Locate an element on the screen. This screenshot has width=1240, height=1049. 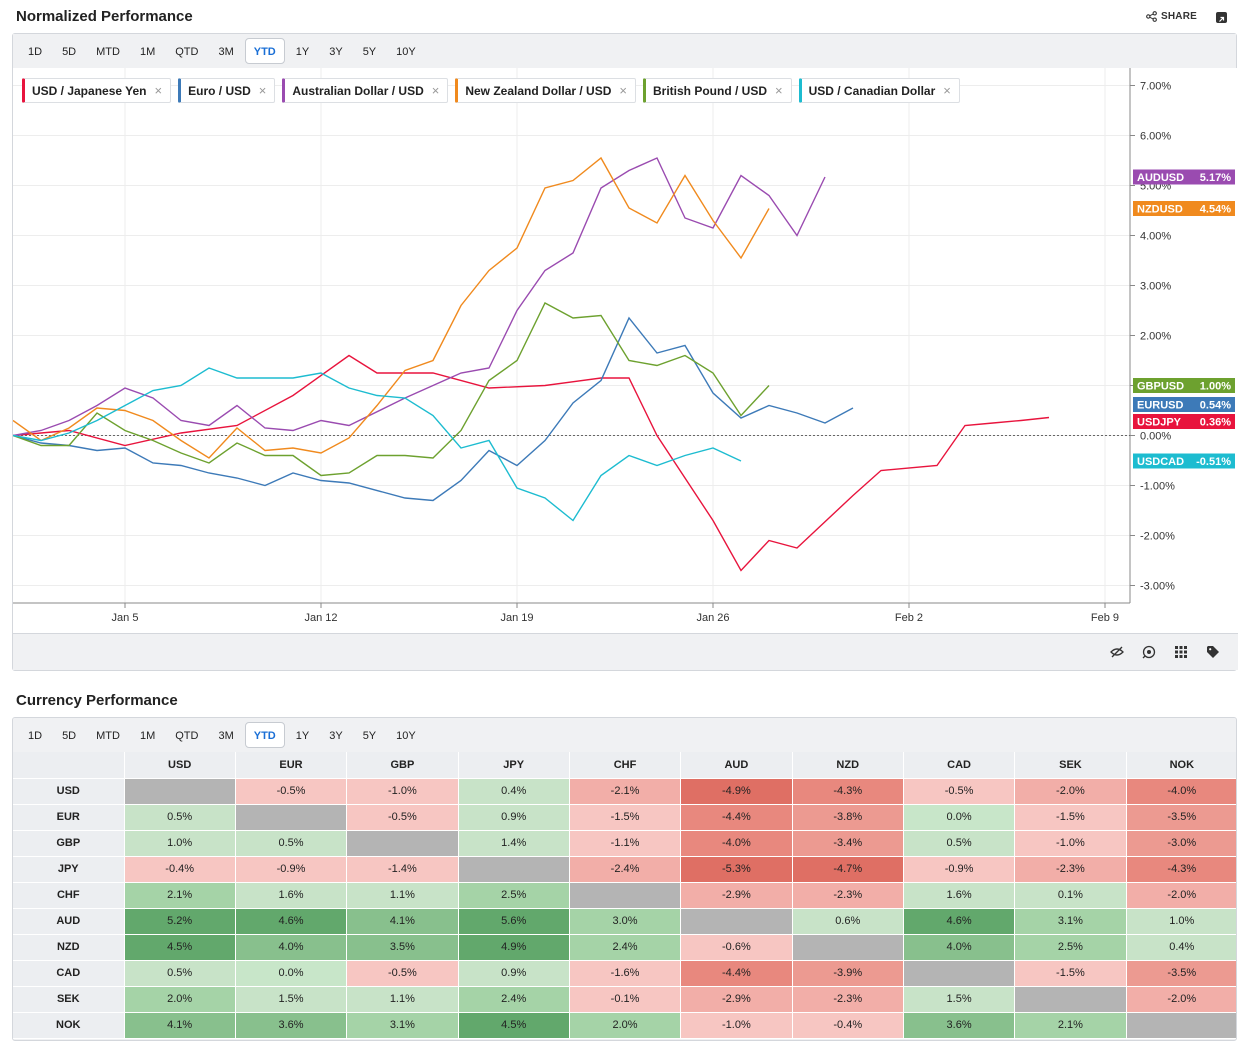
table-cell: -5.3% is located at coordinates (736, 869).